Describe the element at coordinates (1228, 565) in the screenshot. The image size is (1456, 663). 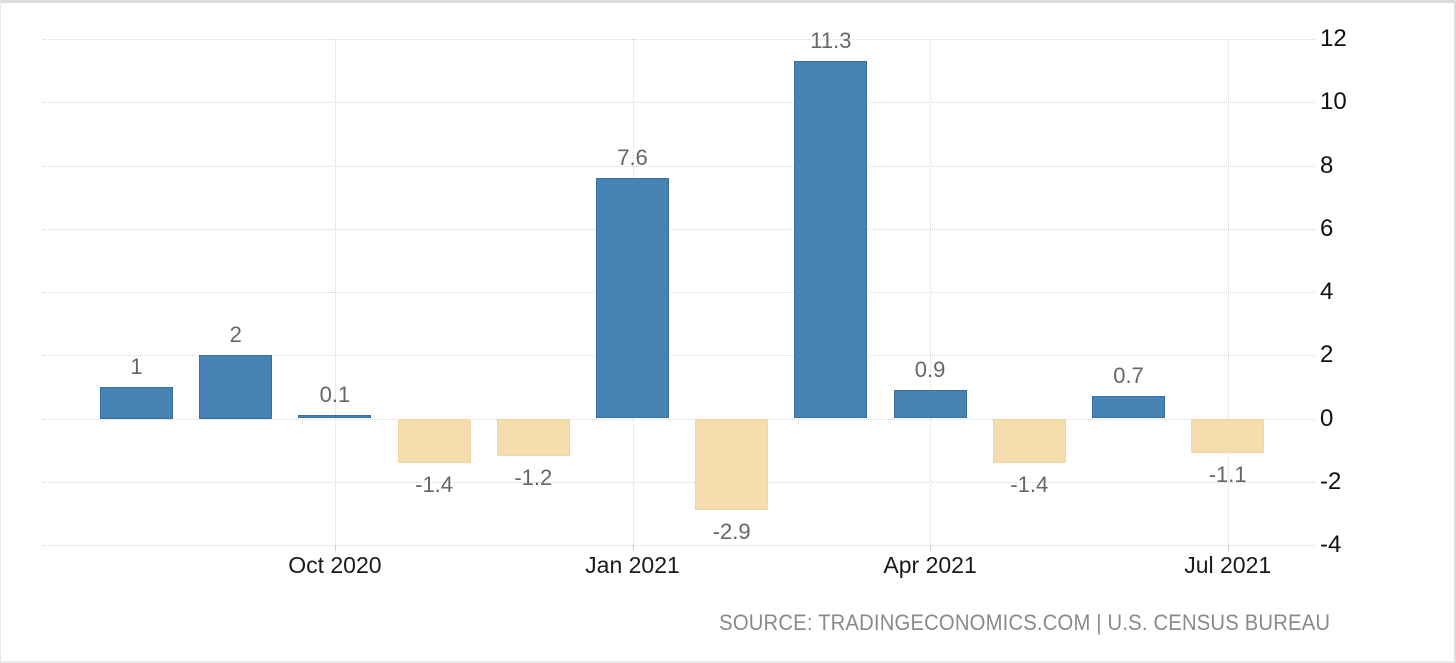
I see `x-axis-tick-label: Jul 2021` at that location.